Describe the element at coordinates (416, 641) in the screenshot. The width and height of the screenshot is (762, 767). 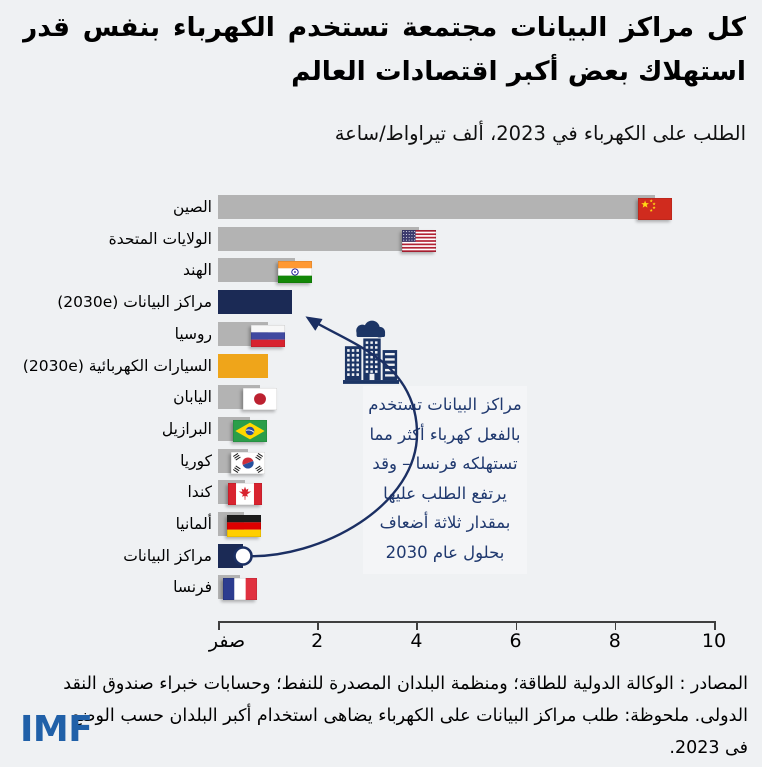
I see `x-axis-tick-label-4: 4` at that location.